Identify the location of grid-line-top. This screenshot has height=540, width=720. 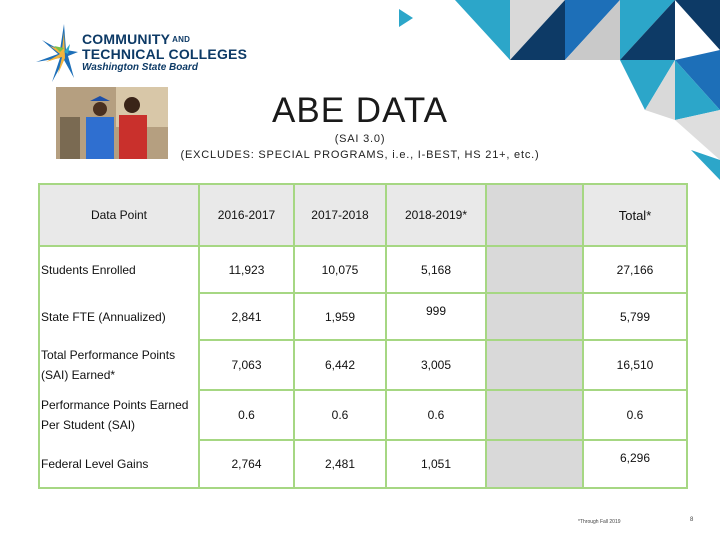
(363, 184).